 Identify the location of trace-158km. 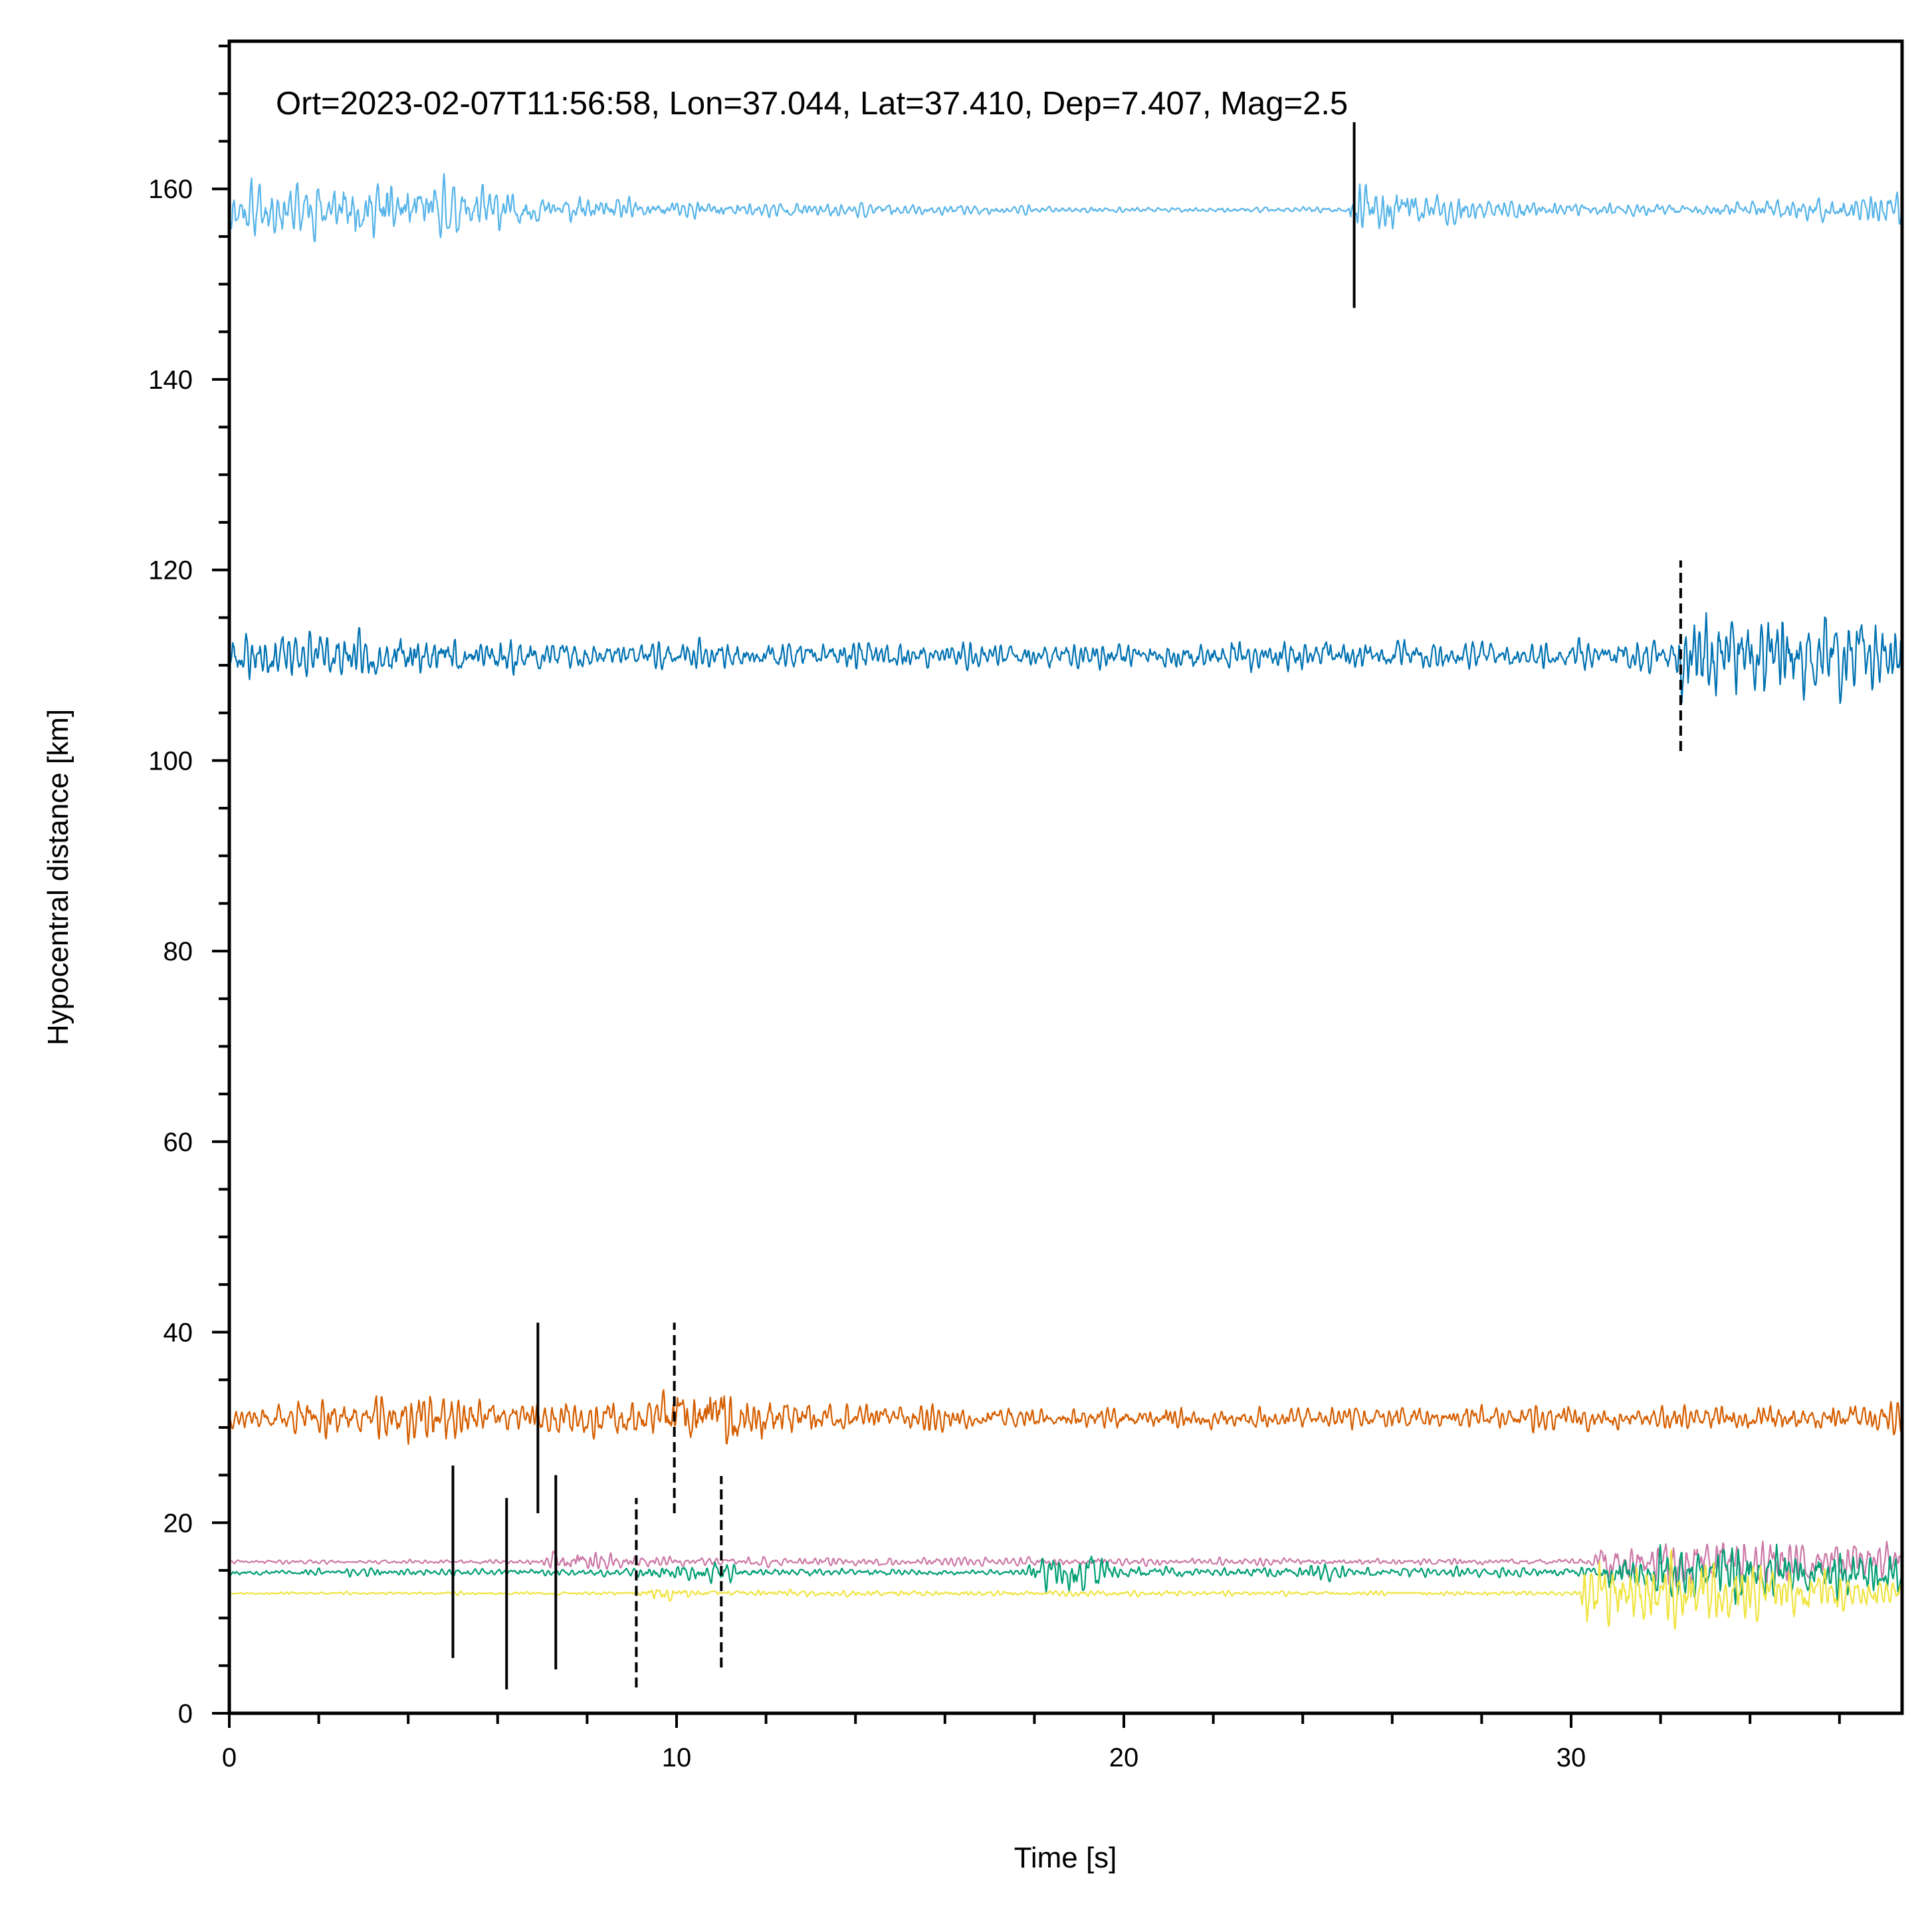
(1065, 208).